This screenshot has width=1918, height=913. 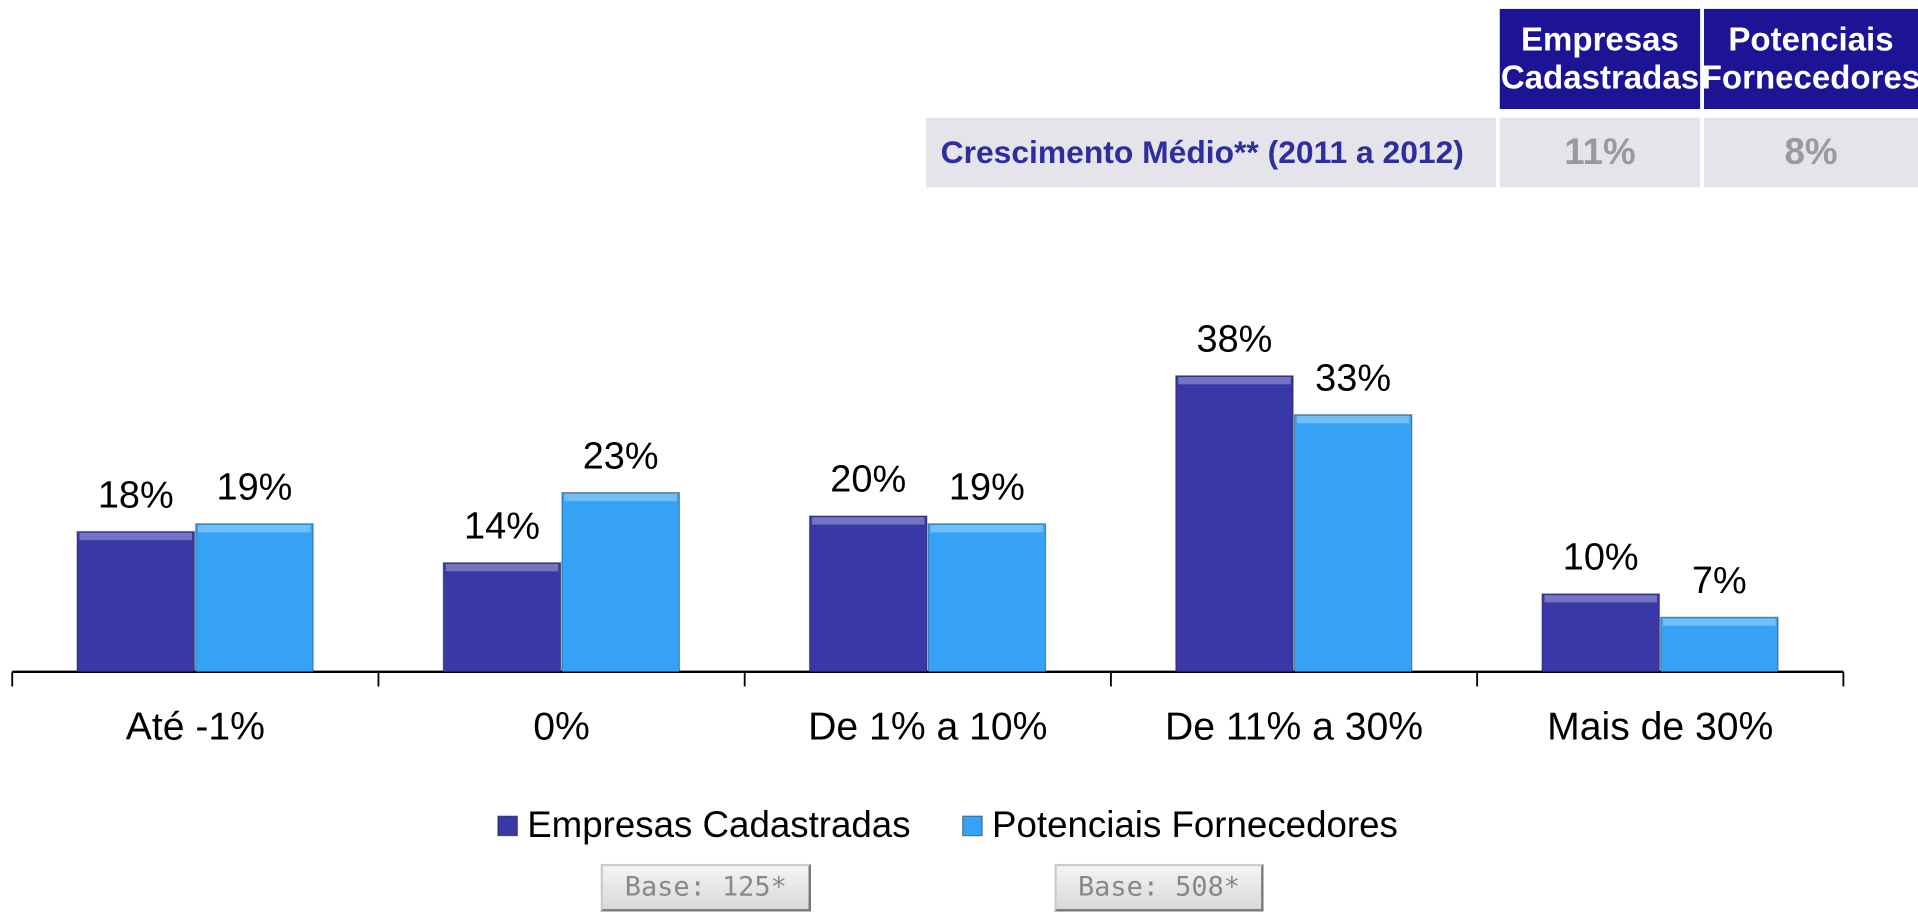 What do you see at coordinates (868, 480) in the screenshot?
I see `data-label: 20%` at bounding box center [868, 480].